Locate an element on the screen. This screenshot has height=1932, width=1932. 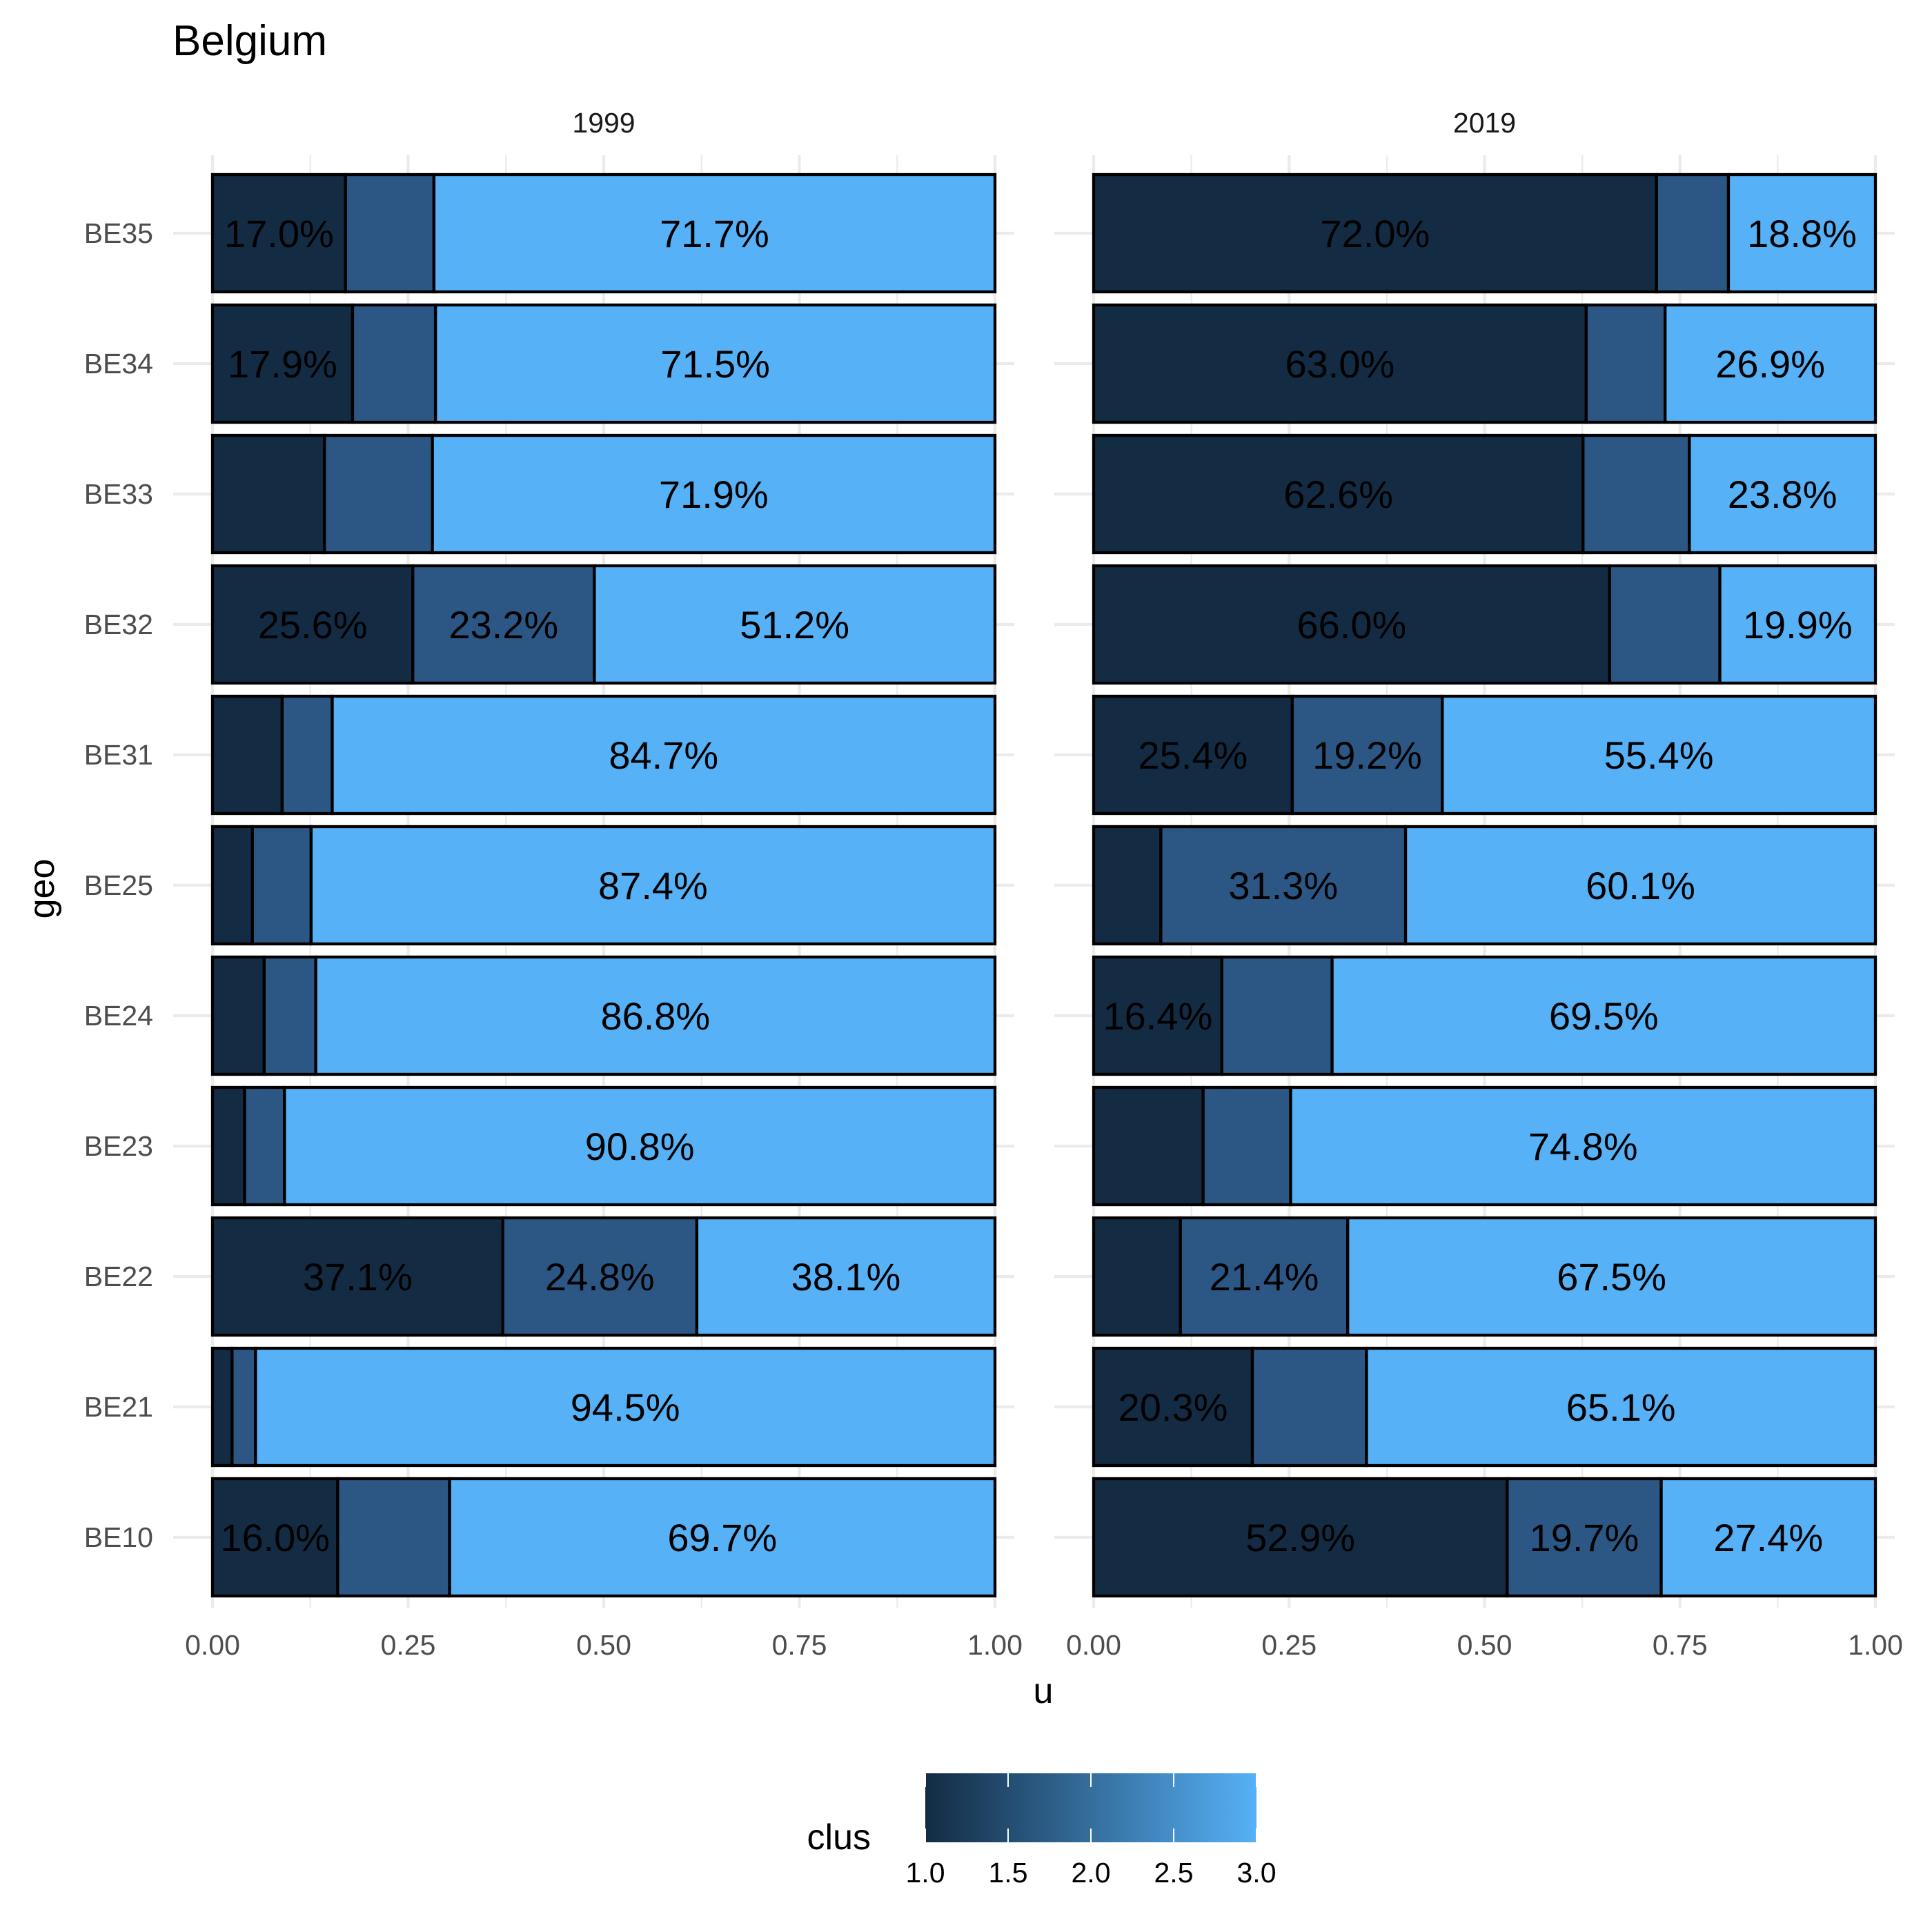
bar-label: 18.8% is located at coordinates (1802, 233).